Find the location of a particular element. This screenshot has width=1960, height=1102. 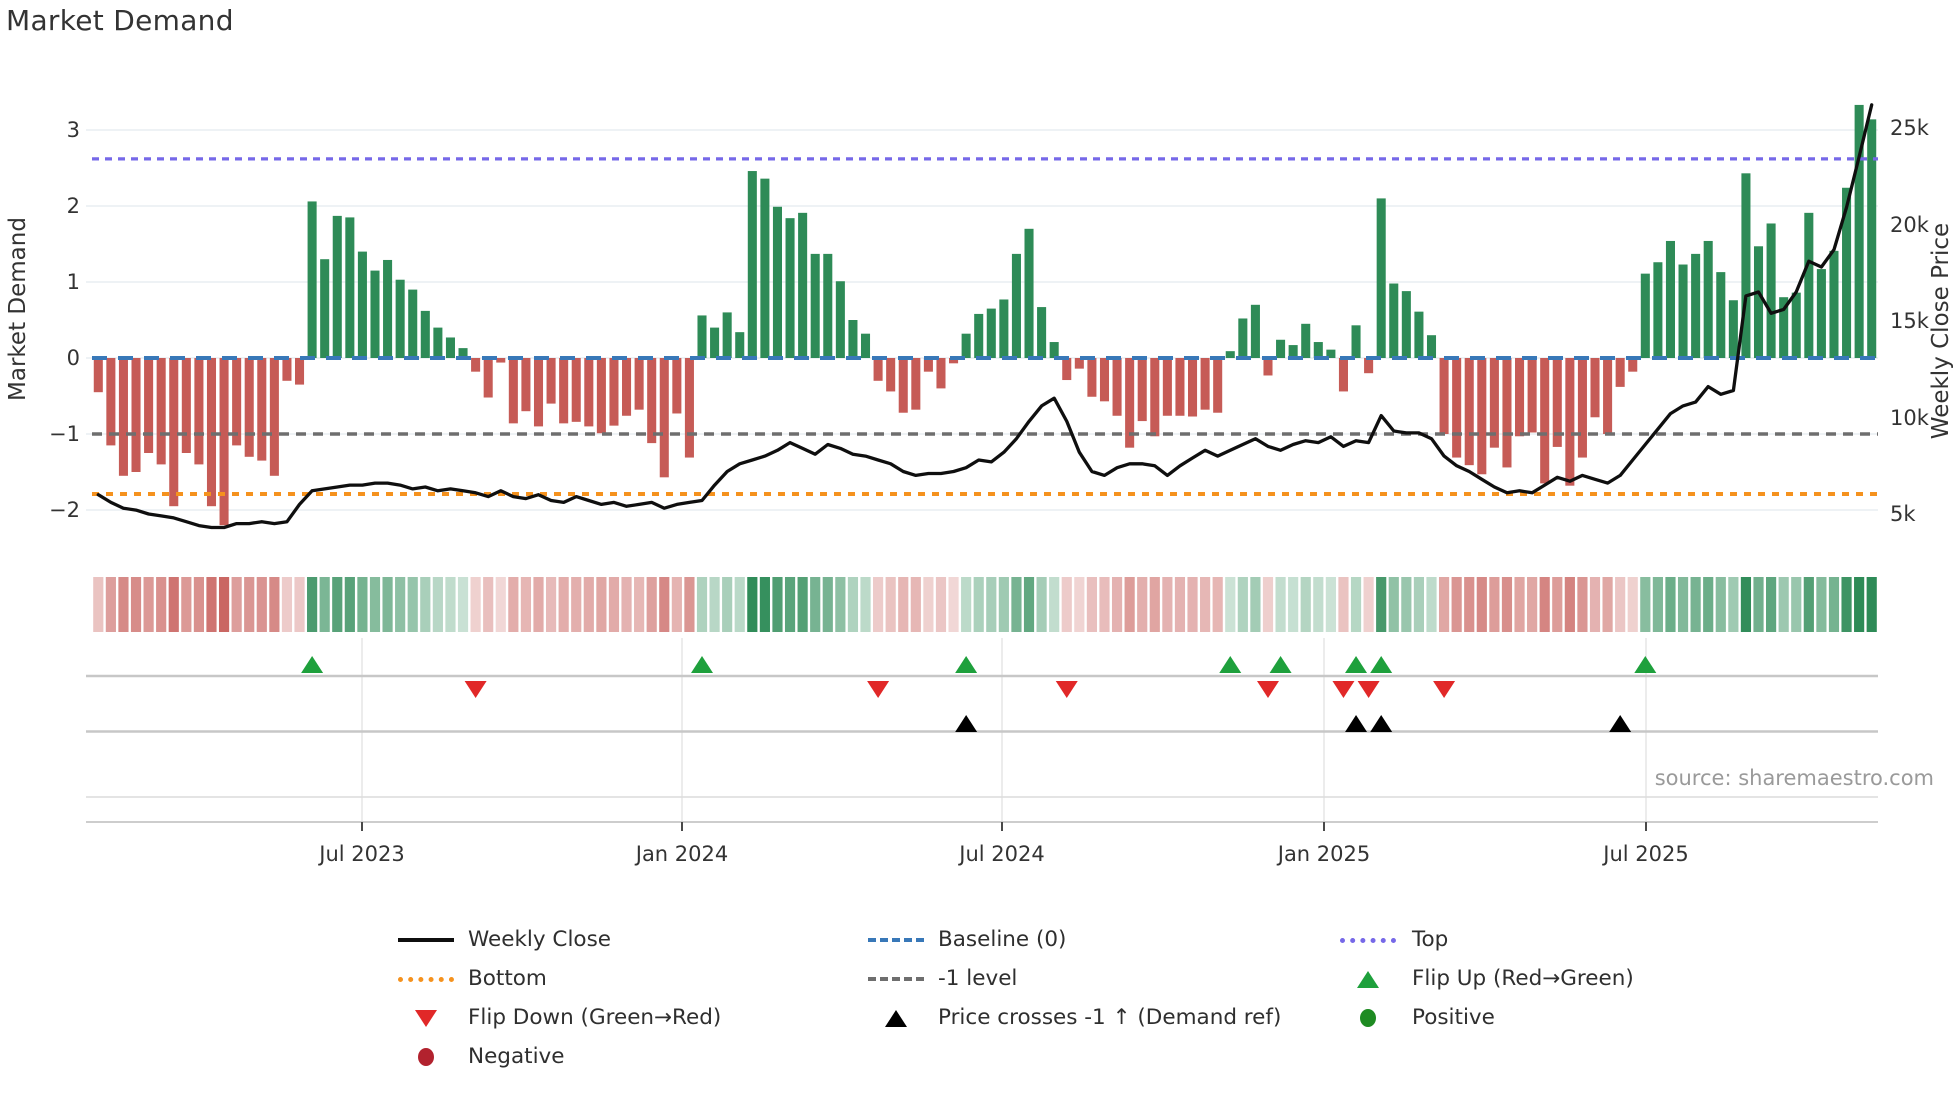

tick-label: 0 is located at coordinates (73, 358).